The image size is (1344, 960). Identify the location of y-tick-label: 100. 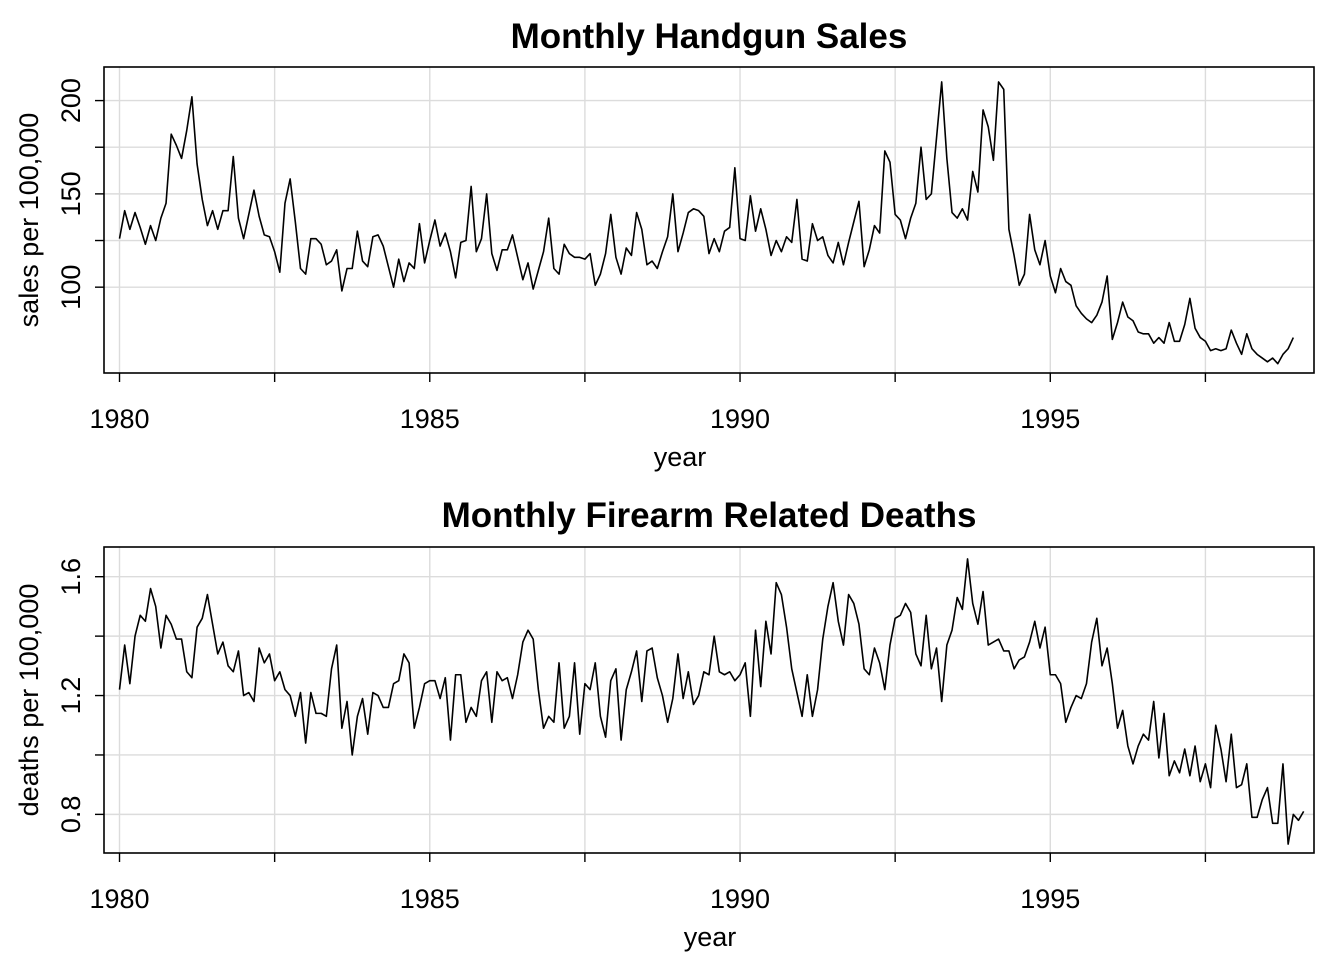
(71, 287).